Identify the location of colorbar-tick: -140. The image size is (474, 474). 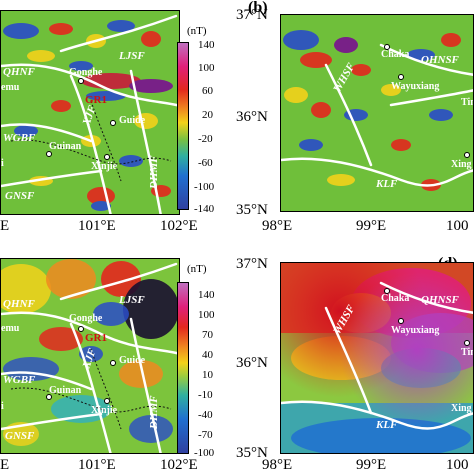
(204, 209).